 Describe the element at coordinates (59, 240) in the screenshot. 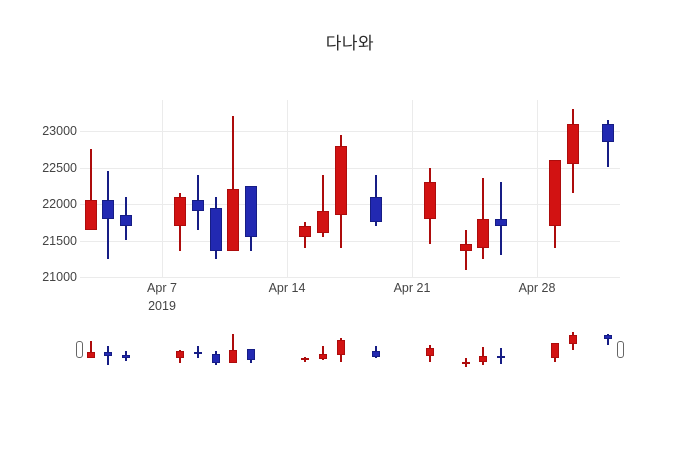

I see `y-axis-tick-label: 21500` at that location.